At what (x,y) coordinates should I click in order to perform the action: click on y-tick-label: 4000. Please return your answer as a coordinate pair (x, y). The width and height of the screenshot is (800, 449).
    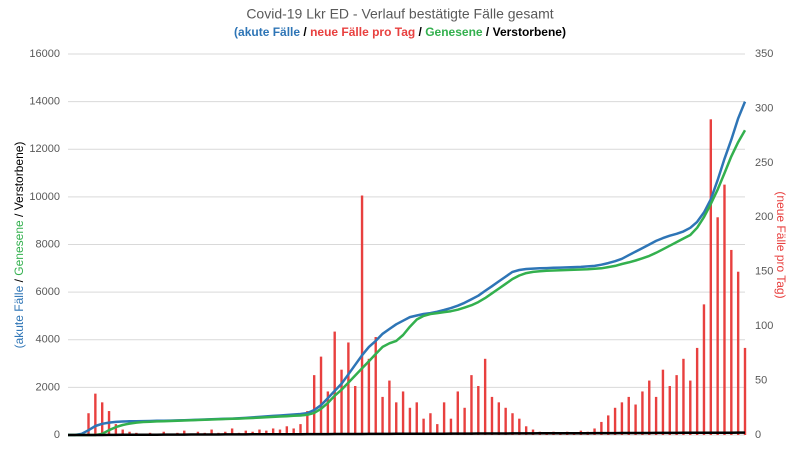
    Looking at the image, I should click on (48, 340).